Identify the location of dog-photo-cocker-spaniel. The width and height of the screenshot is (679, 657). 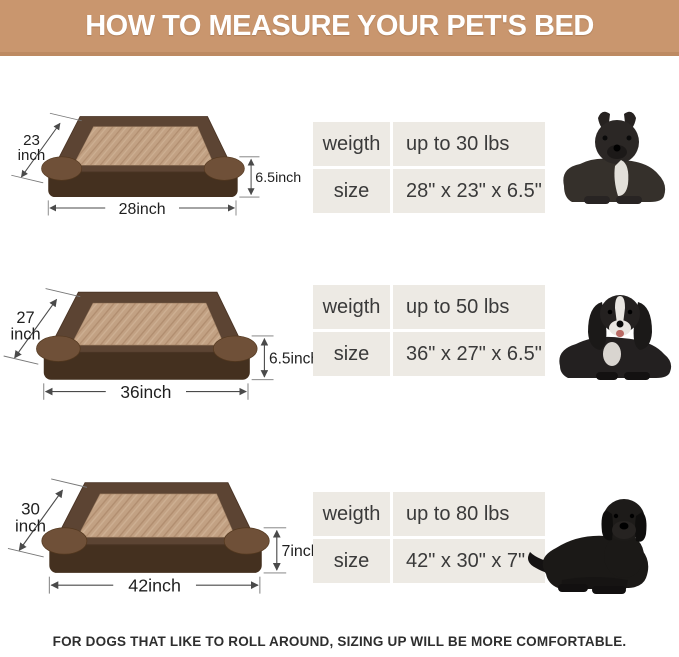
(615, 337).